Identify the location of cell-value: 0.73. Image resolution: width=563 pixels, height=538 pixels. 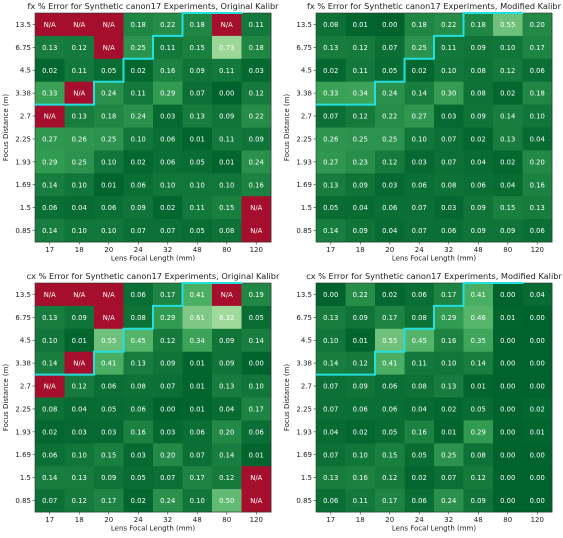
(226, 48).